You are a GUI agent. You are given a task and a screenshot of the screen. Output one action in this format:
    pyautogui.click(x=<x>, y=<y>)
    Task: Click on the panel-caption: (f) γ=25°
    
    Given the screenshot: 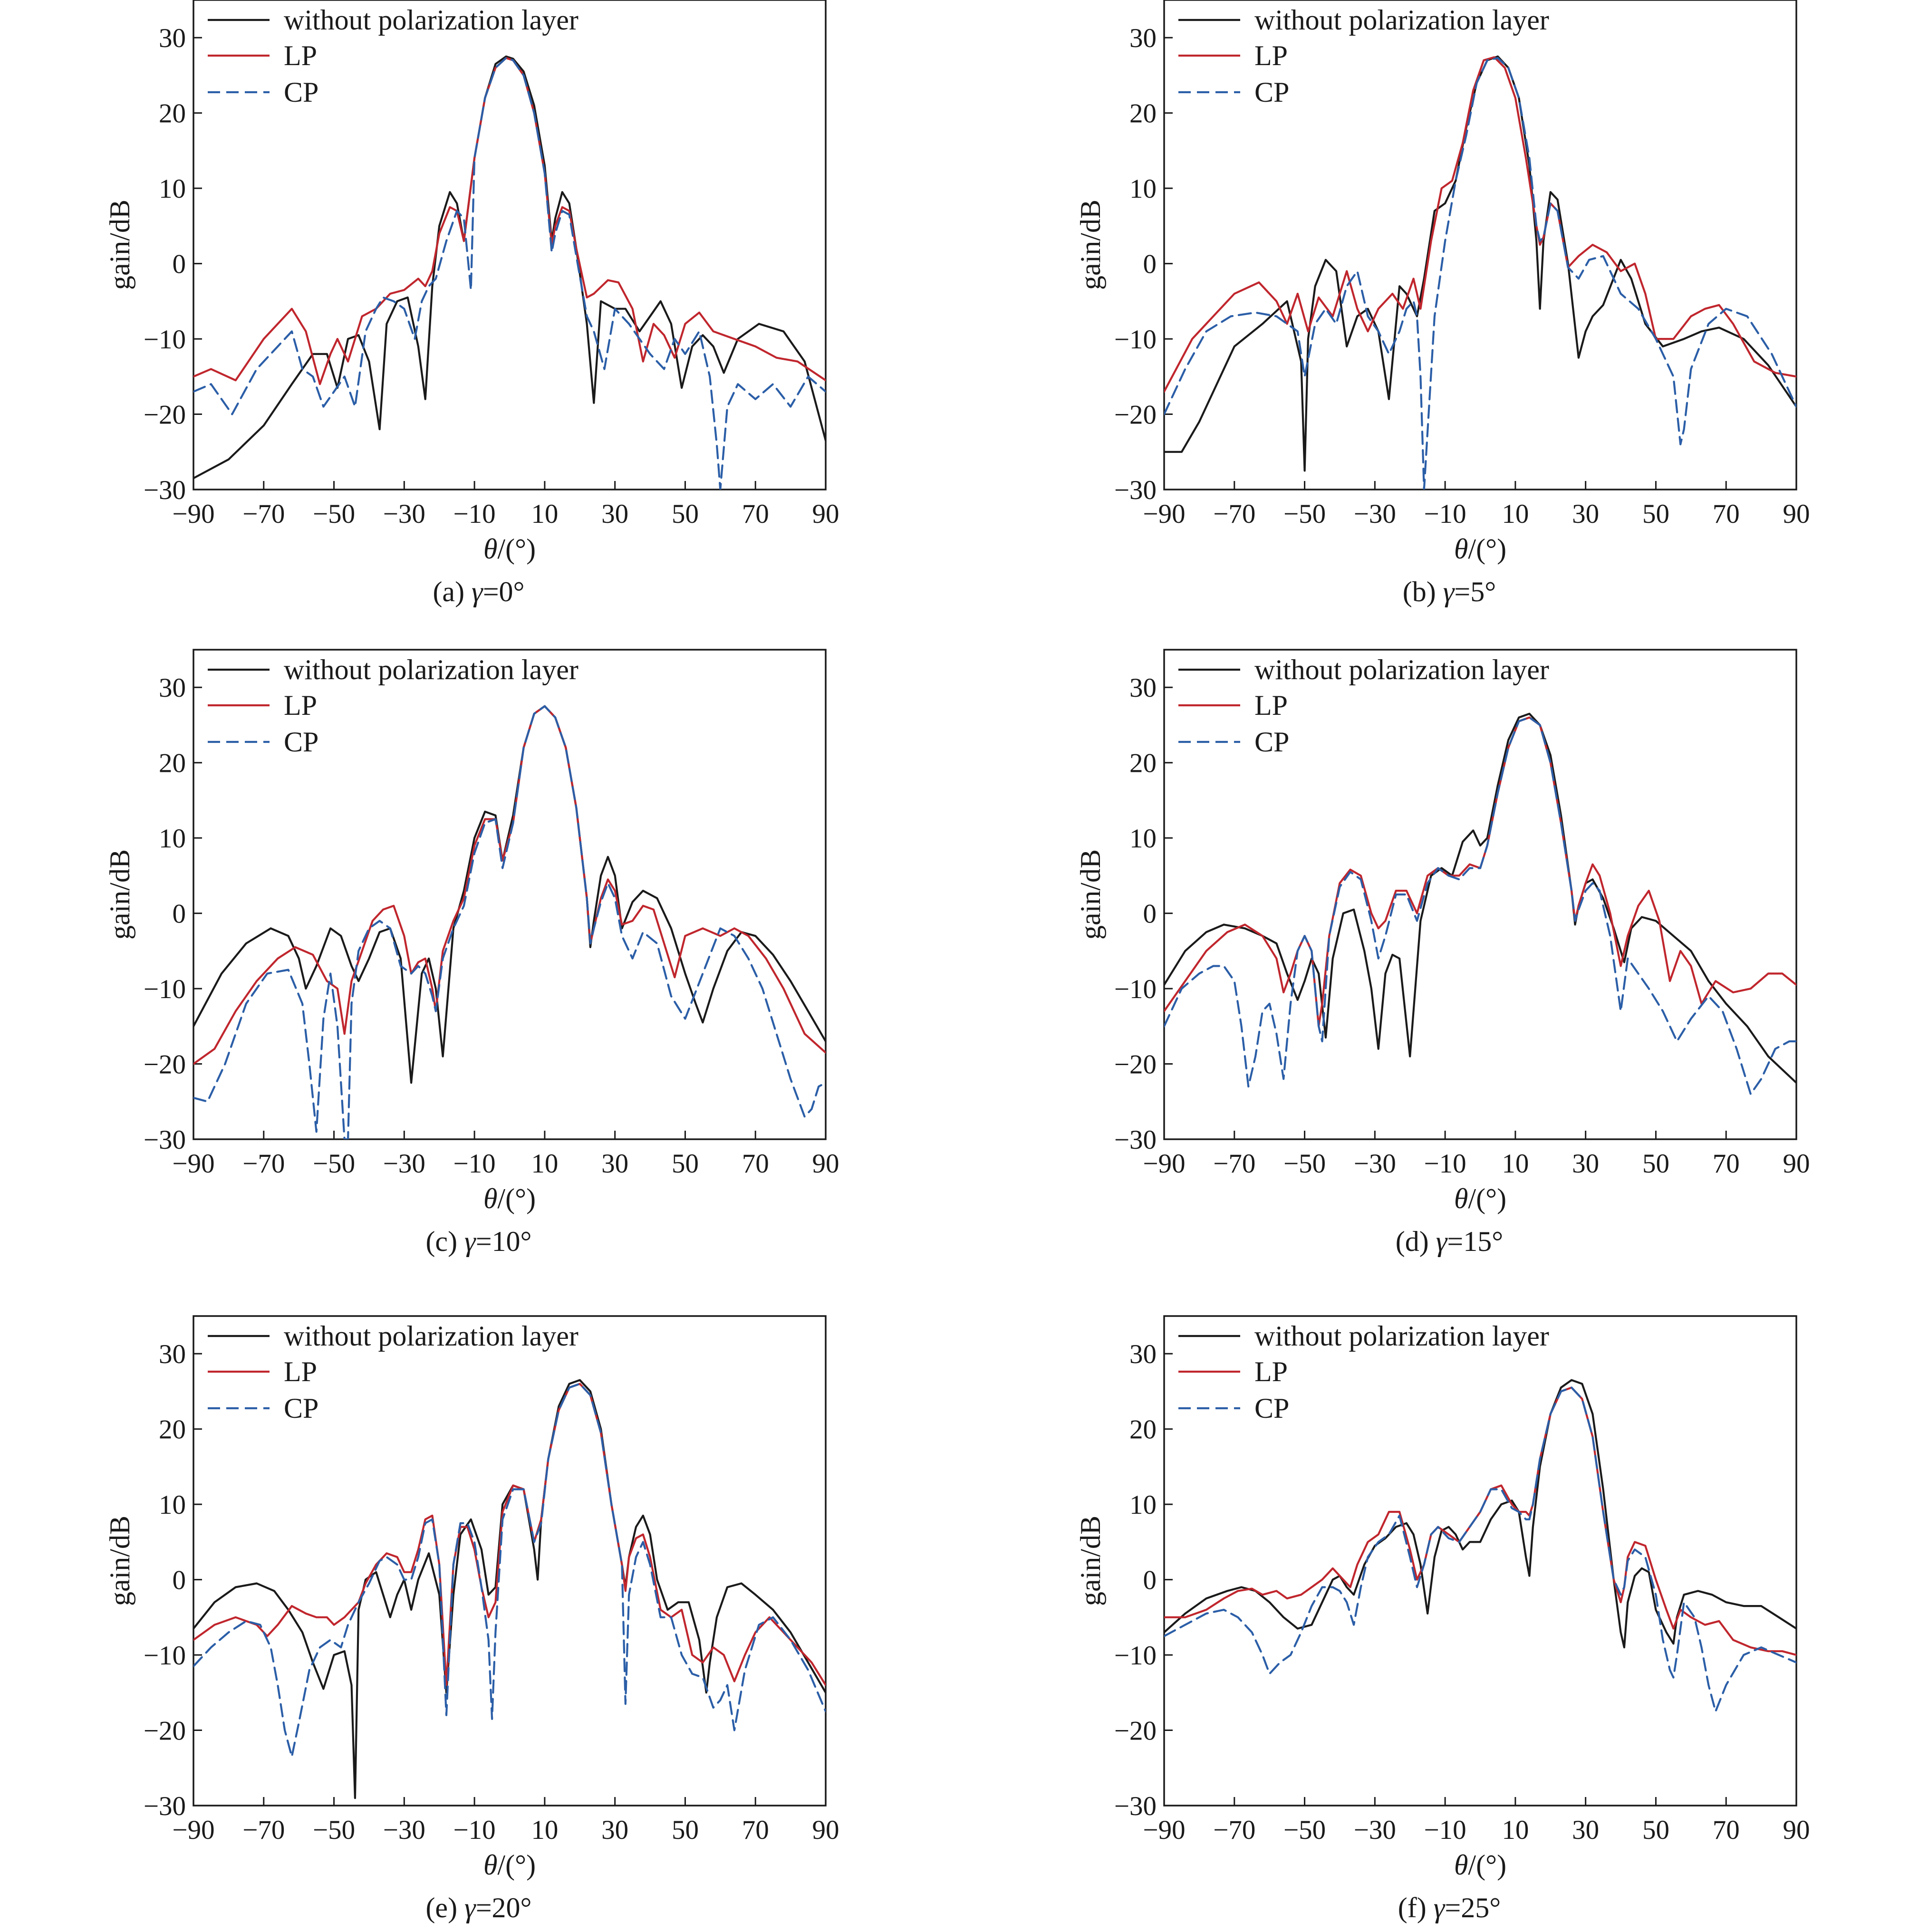 What is the action you would take?
    pyautogui.click(x=1450, y=1908)
    